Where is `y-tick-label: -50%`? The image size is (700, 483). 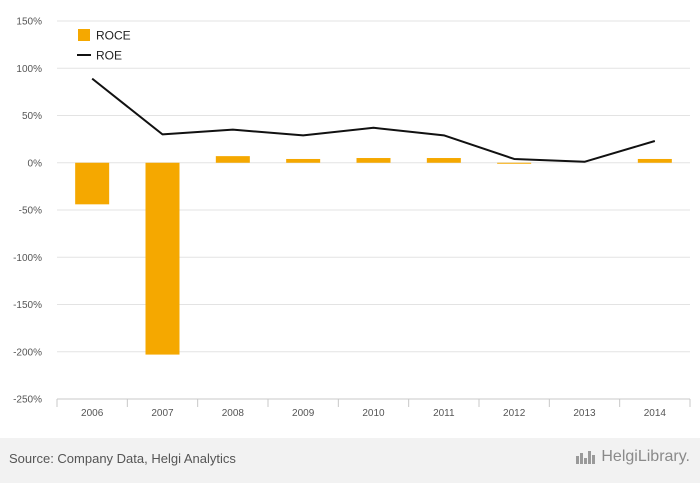 y-tick-label: -50% is located at coordinates (30, 211).